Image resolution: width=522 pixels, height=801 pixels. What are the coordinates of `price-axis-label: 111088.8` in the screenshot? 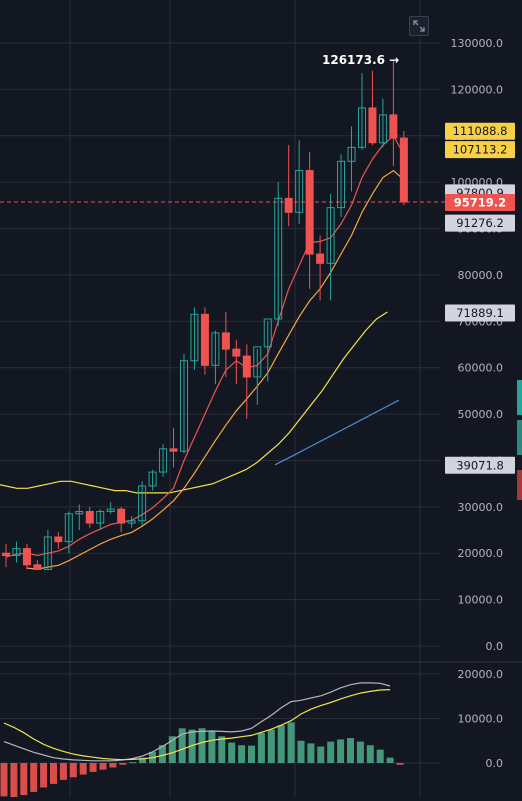 It's located at (480, 131).